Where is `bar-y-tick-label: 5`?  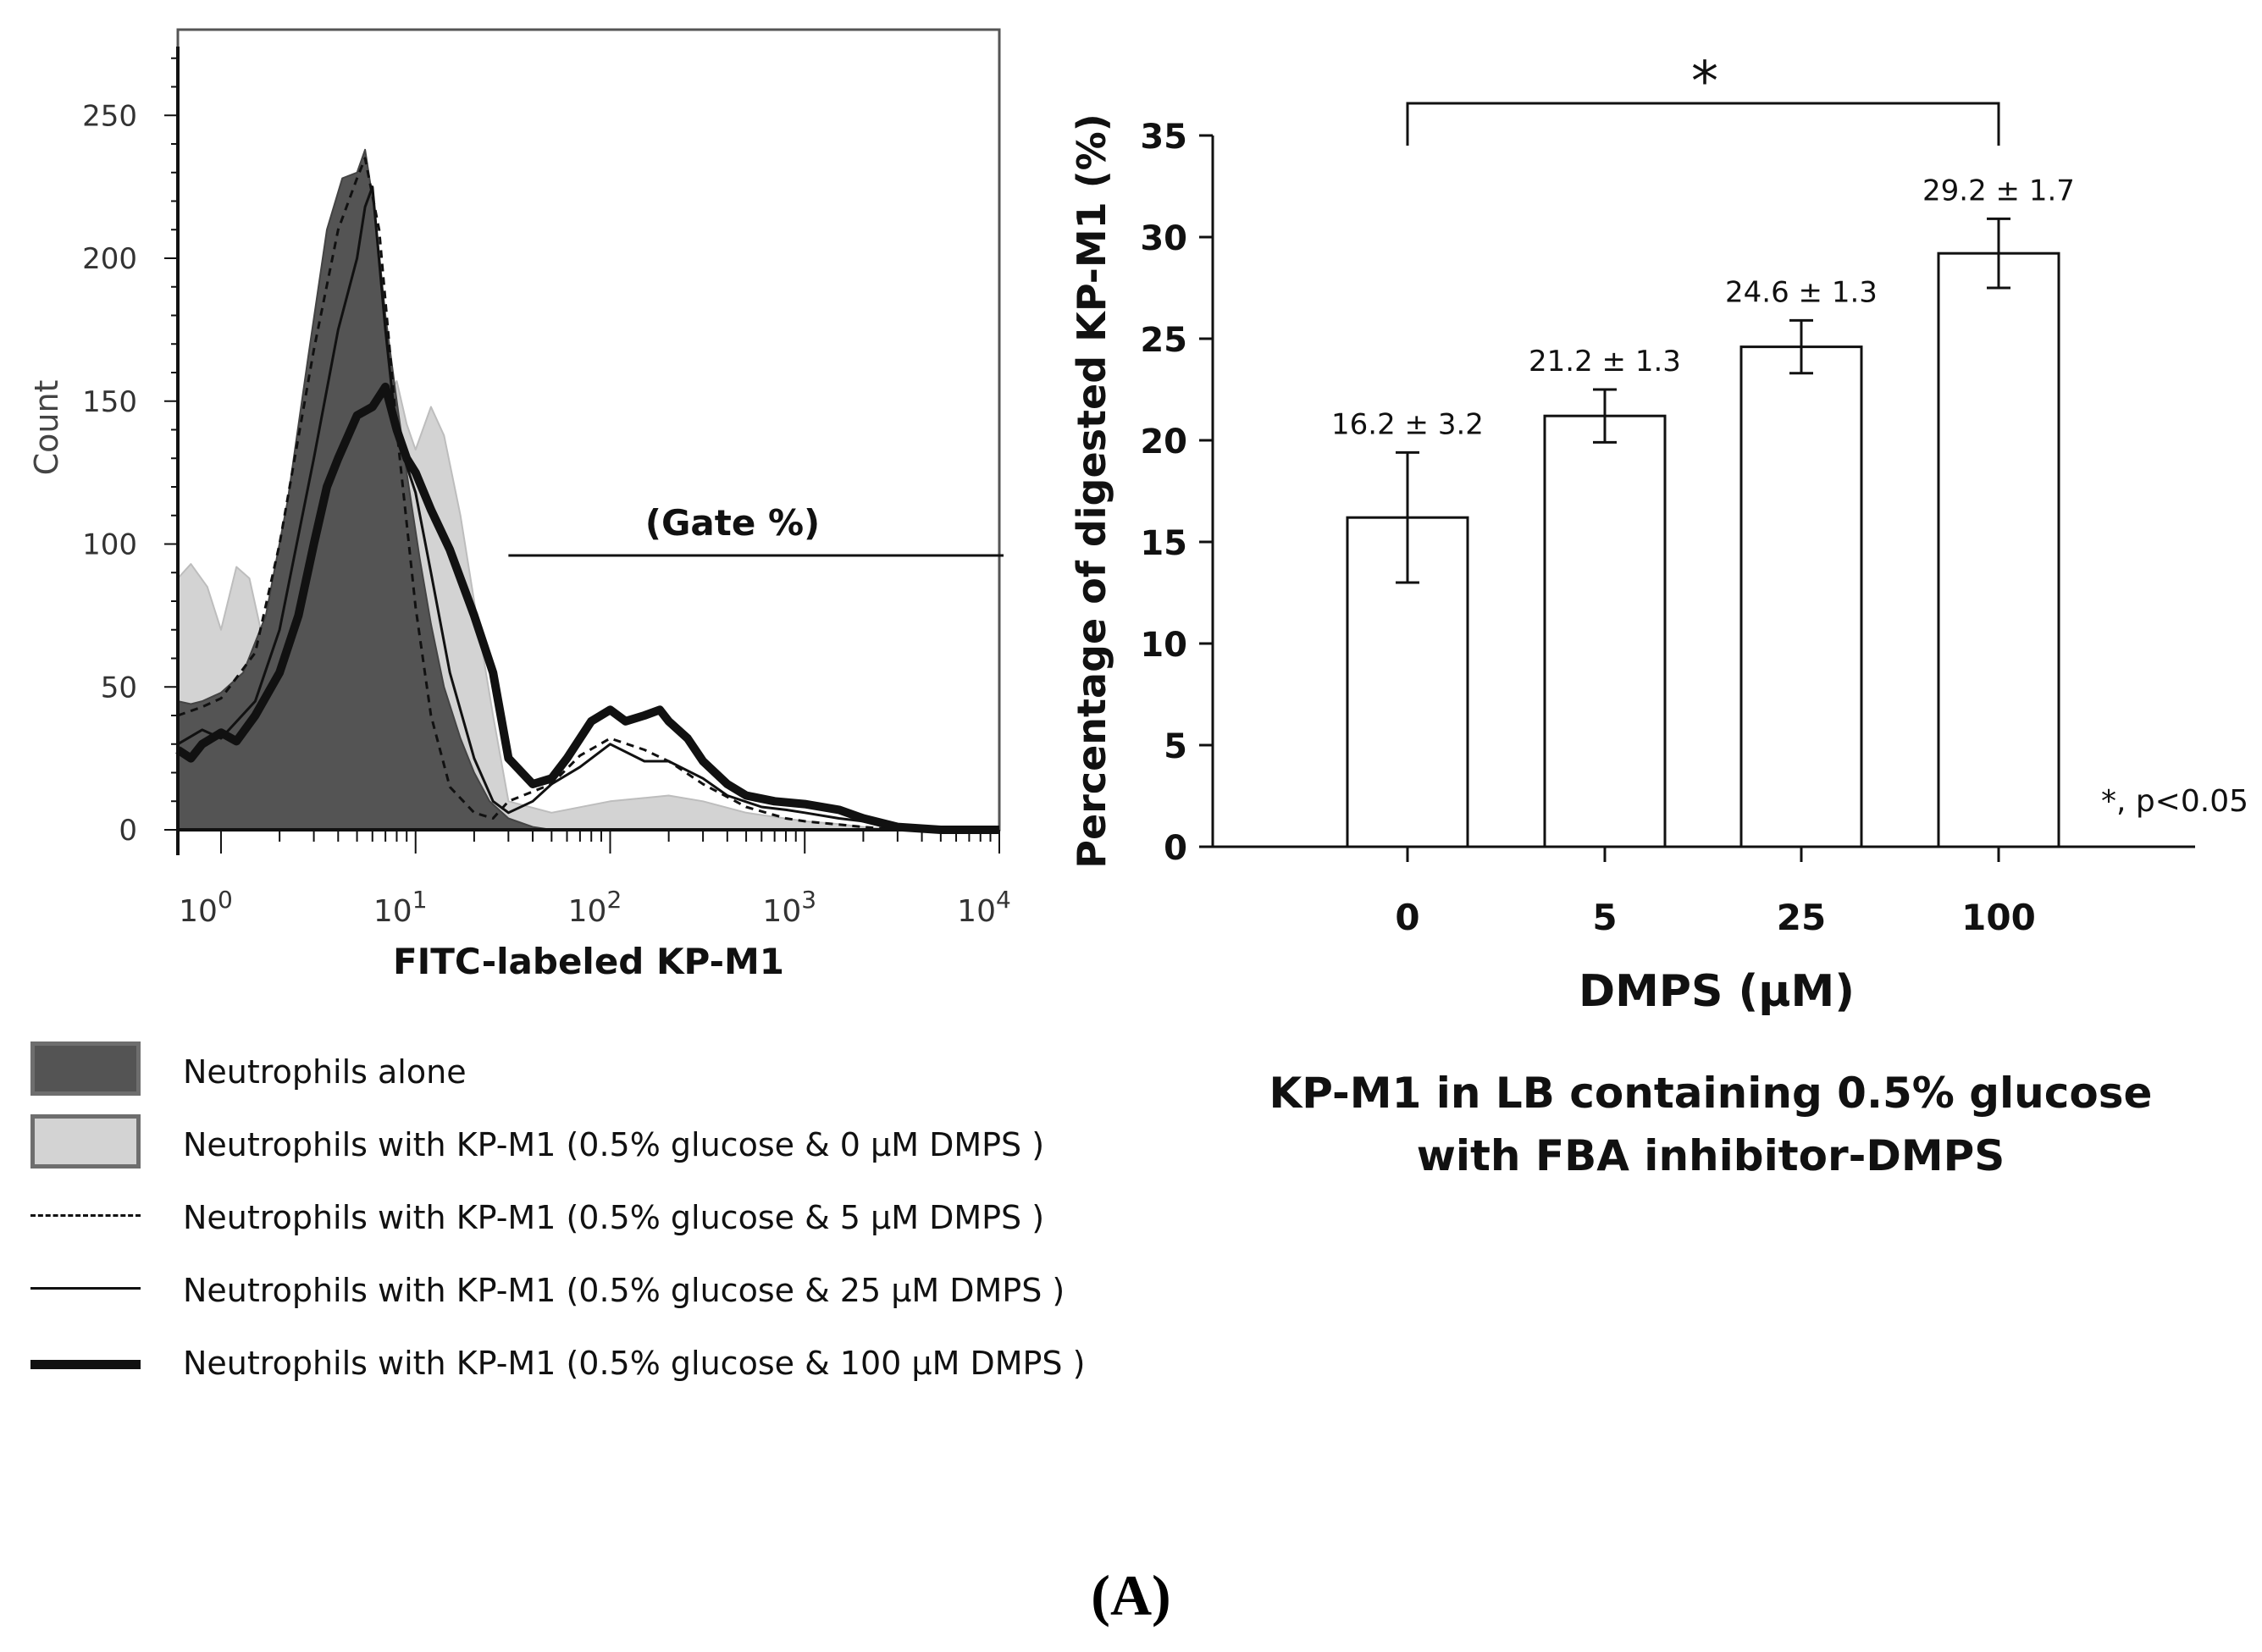
bar-y-tick-label: 5 is located at coordinates (1176, 746).